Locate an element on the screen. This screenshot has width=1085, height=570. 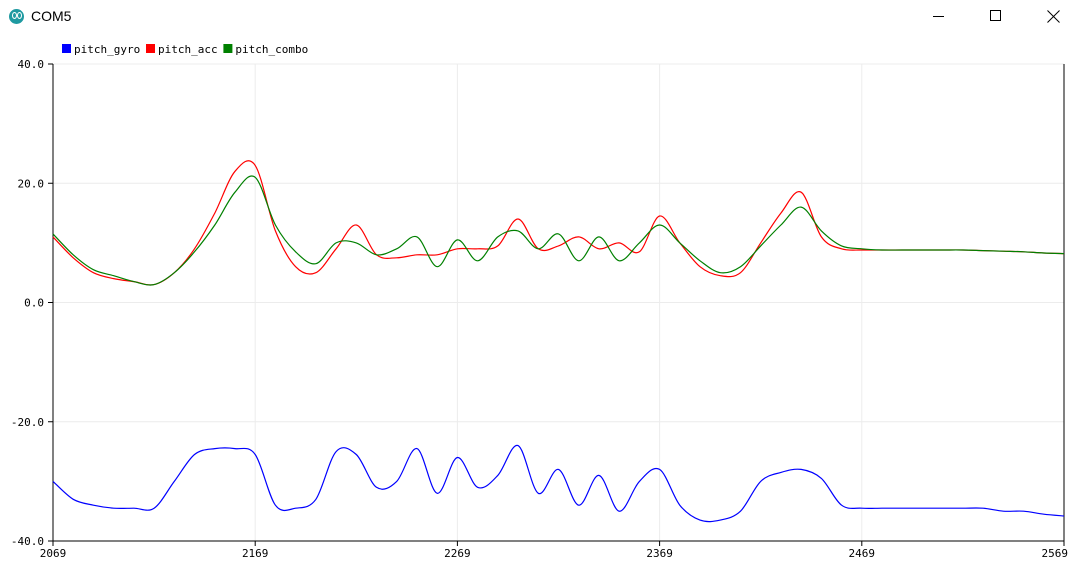
legend-label-pitch-gyro: pitch_gyro is located at coordinates (107, 49).